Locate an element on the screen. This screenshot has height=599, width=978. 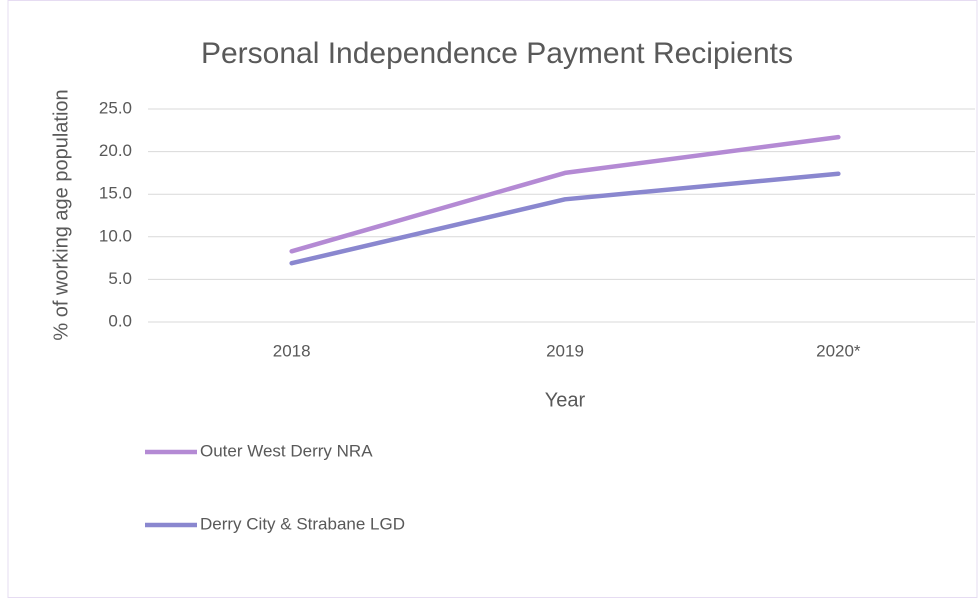
x-tick-label: 2020* is located at coordinates (838, 350).